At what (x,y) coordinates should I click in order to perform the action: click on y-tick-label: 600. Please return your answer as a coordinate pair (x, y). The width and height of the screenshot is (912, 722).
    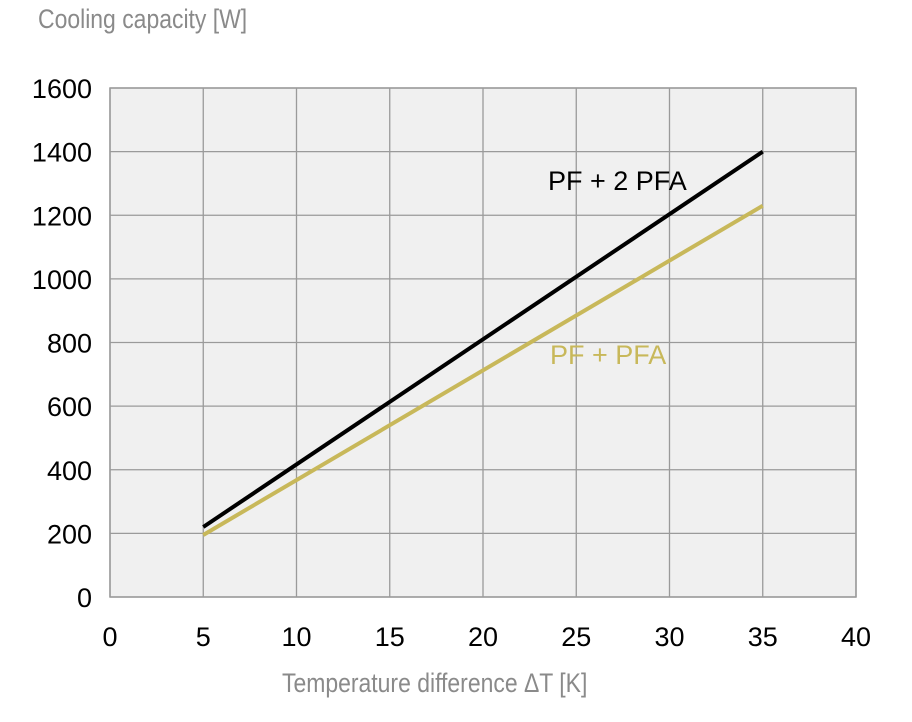
    Looking at the image, I should click on (69, 407).